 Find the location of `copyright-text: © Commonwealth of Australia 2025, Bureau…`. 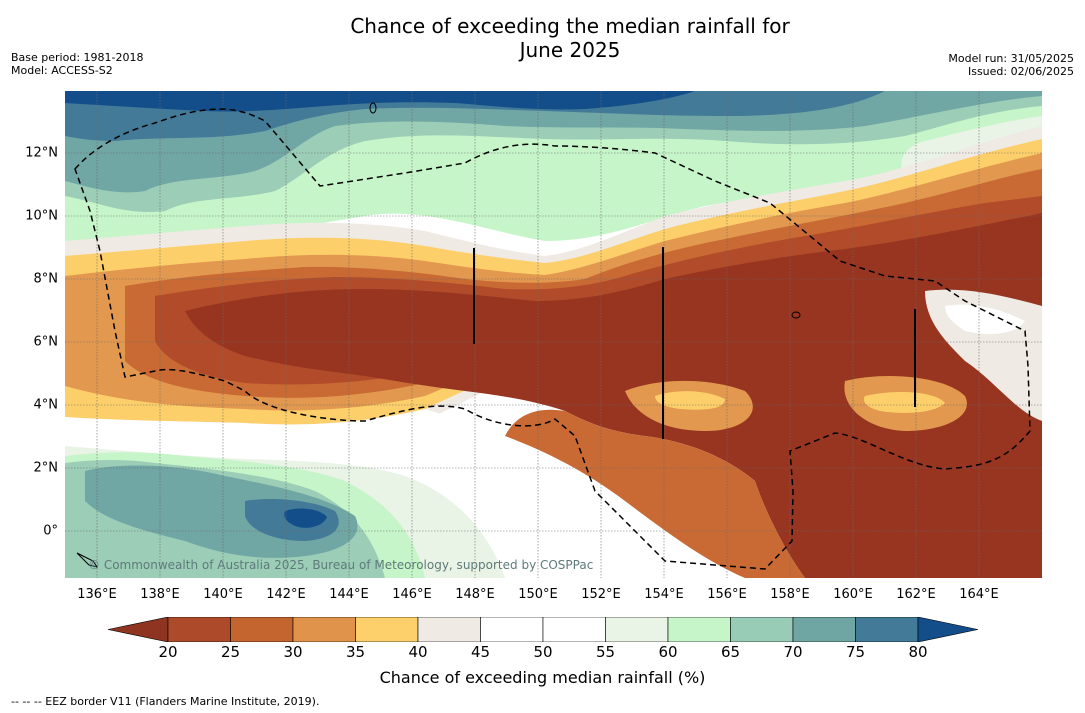

copyright-text: © Commonwealth of Australia 2025, Bureau… is located at coordinates (341, 565).